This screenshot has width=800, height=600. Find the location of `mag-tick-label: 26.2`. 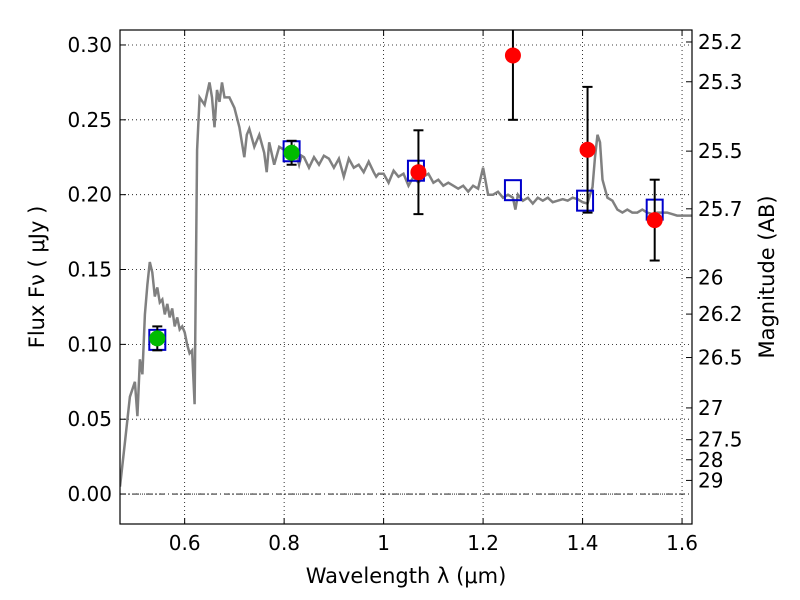

mag-tick-label: 26.2 is located at coordinates (720, 314).